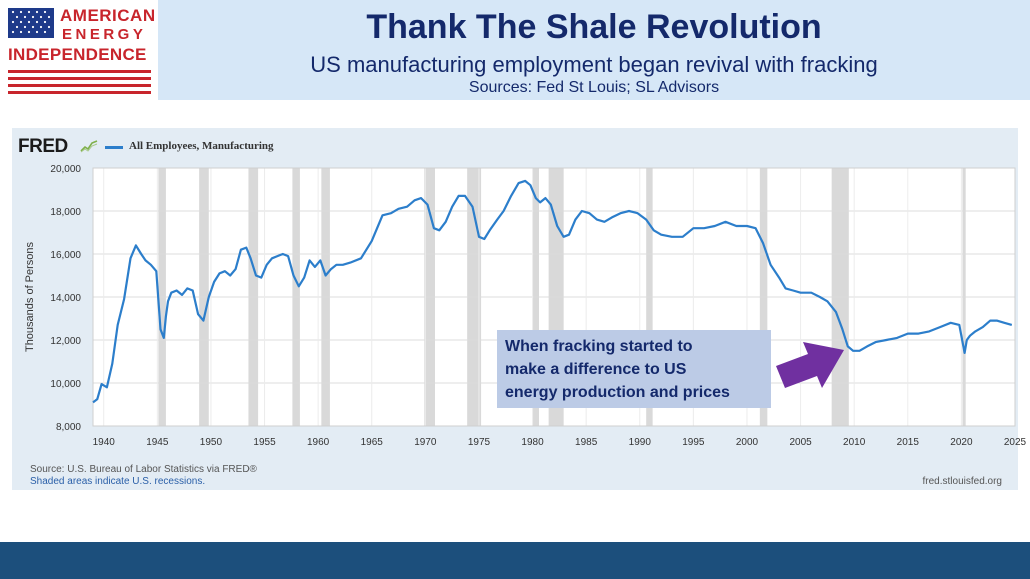 This screenshot has height=579, width=1030. What do you see at coordinates (594, 27) in the screenshot?
I see `slide-title: Thank The Shale Revolution` at bounding box center [594, 27].